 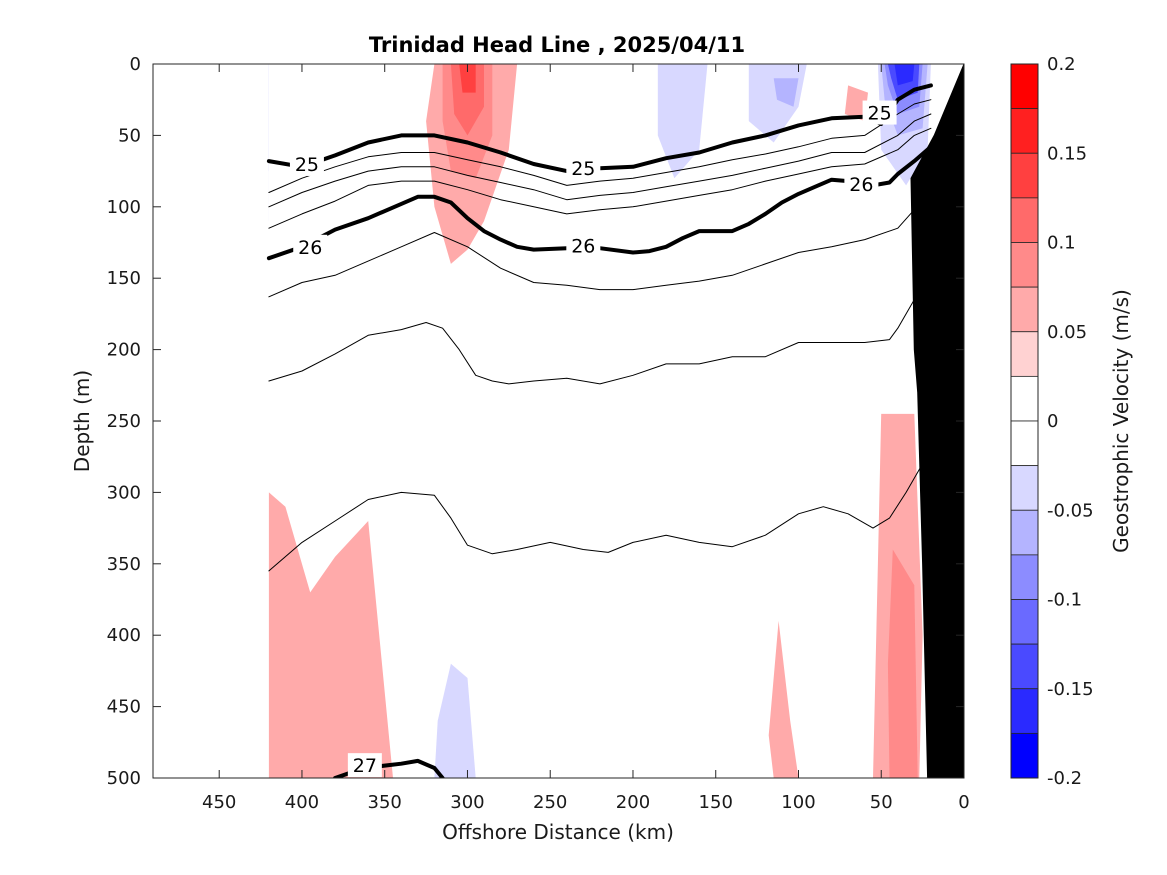 I want to click on colorbar-bands, so click(x=1024, y=421).